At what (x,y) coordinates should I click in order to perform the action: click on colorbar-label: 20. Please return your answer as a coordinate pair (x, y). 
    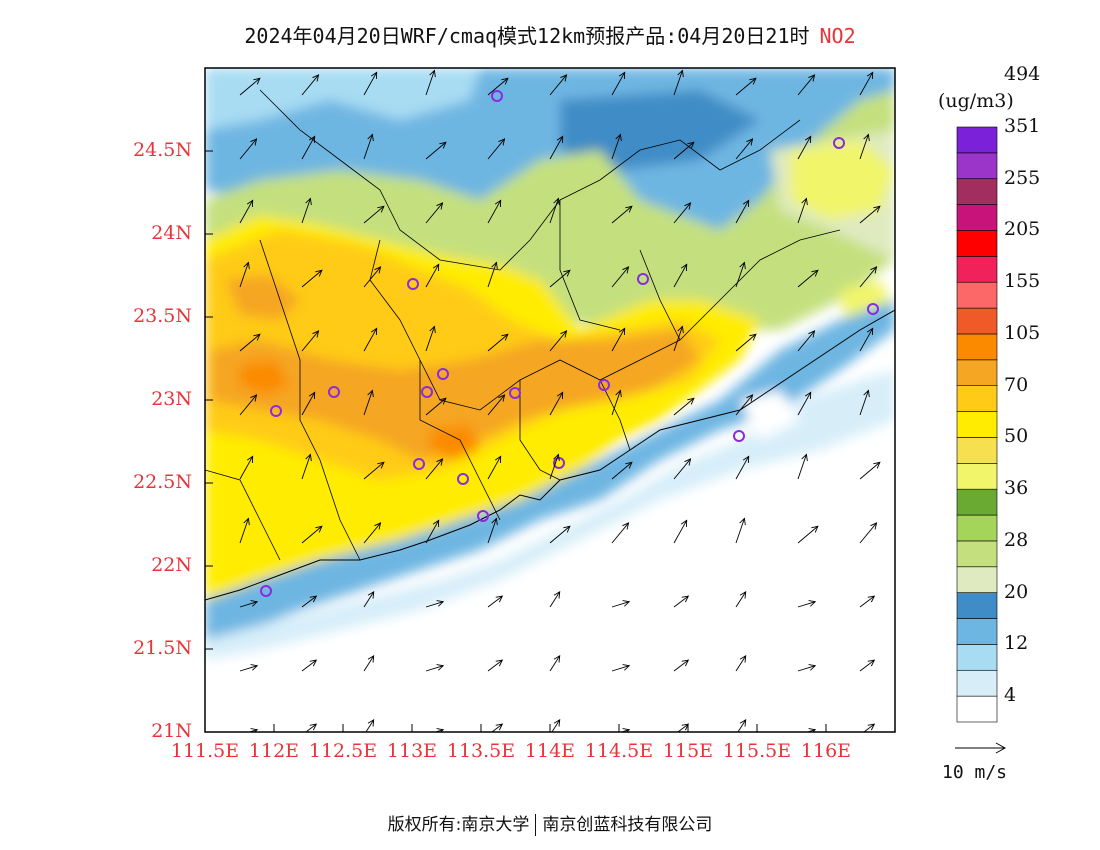
    Looking at the image, I should click on (1016, 591).